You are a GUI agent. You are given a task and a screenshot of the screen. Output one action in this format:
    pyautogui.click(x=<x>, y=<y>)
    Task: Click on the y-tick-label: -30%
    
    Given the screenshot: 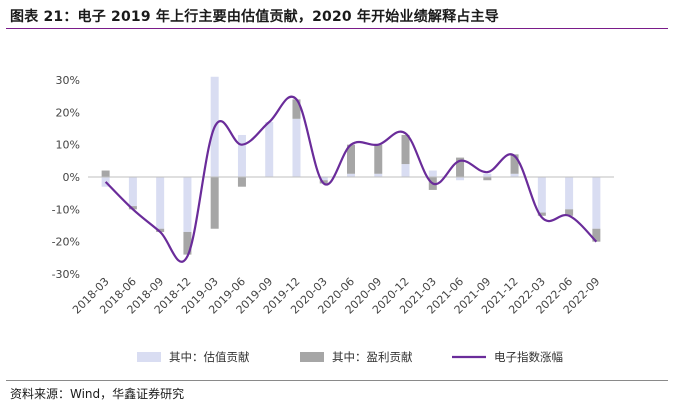 What is the action you would take?
    pyautogui.click(x=66, y=274)
    